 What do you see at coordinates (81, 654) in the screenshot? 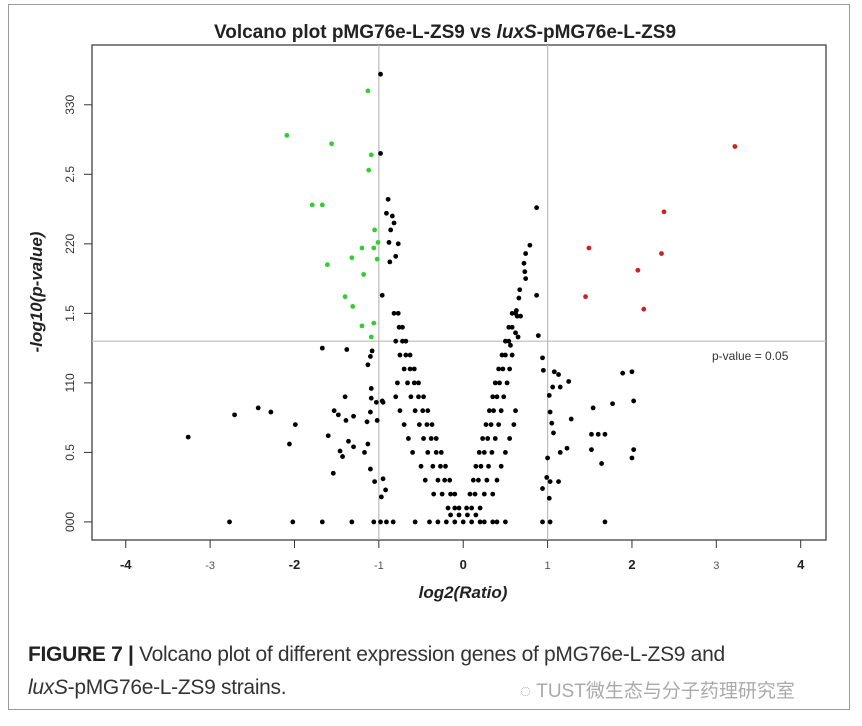
I see `figure-label: FIGURE 7 |` at bounding box center [81, 654].